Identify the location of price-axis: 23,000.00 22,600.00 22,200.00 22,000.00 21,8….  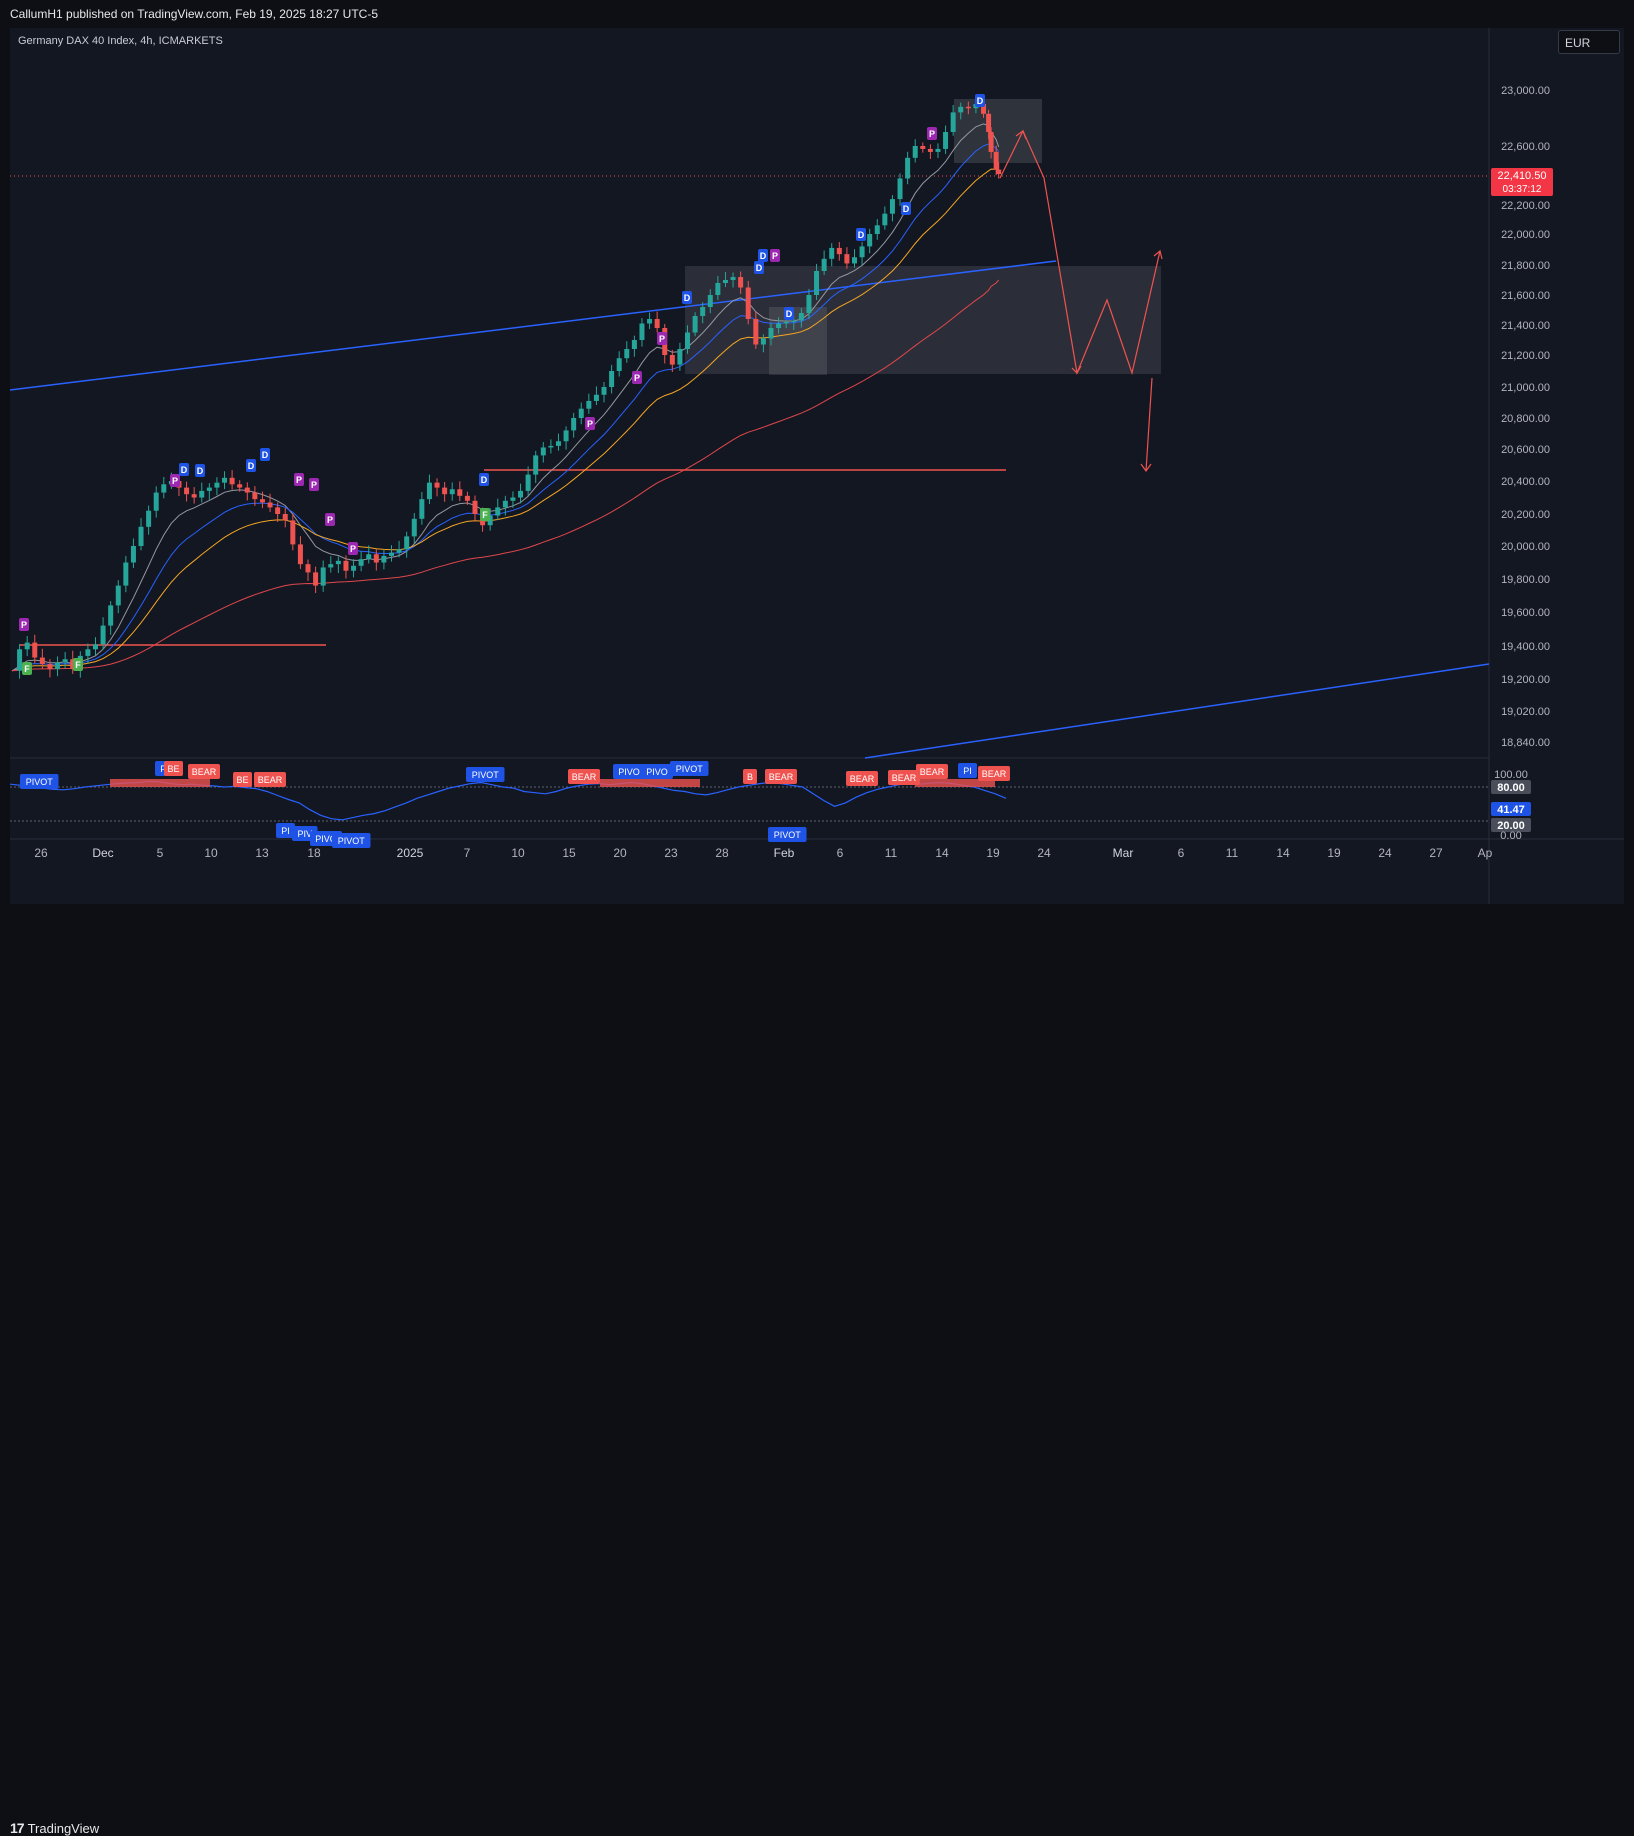
(1525, 417).